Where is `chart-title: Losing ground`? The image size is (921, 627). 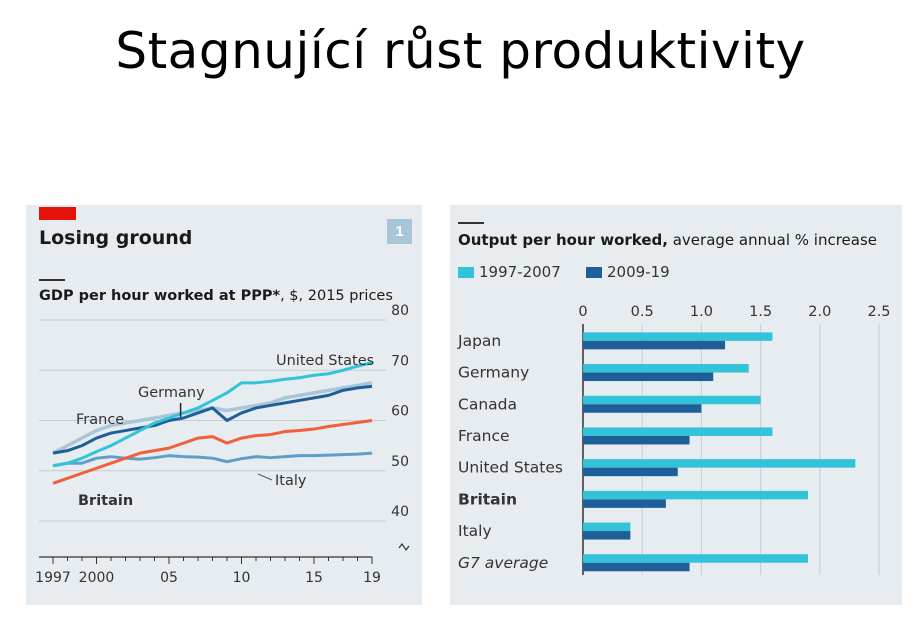 chart-title: Losing ground is located at coordinates (116, 238).